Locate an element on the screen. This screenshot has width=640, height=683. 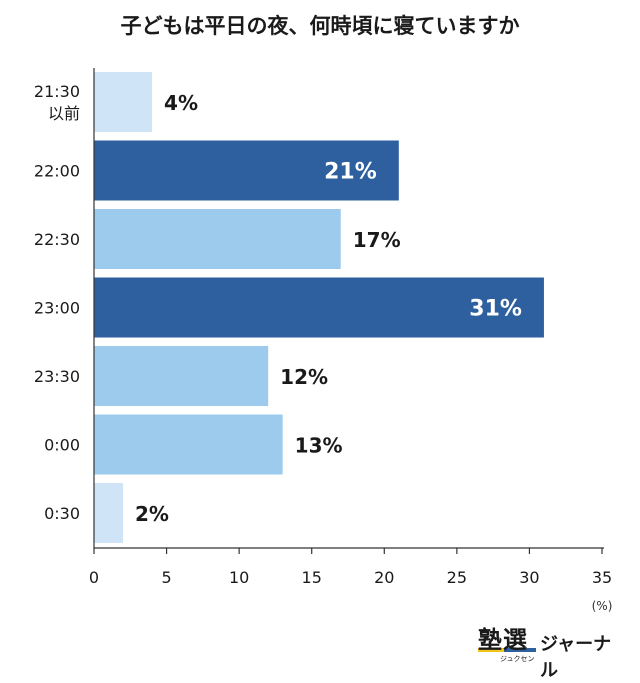
brand-logo: 塾選 ジャーナル ジュクセン is located at coordinates (553, 650).